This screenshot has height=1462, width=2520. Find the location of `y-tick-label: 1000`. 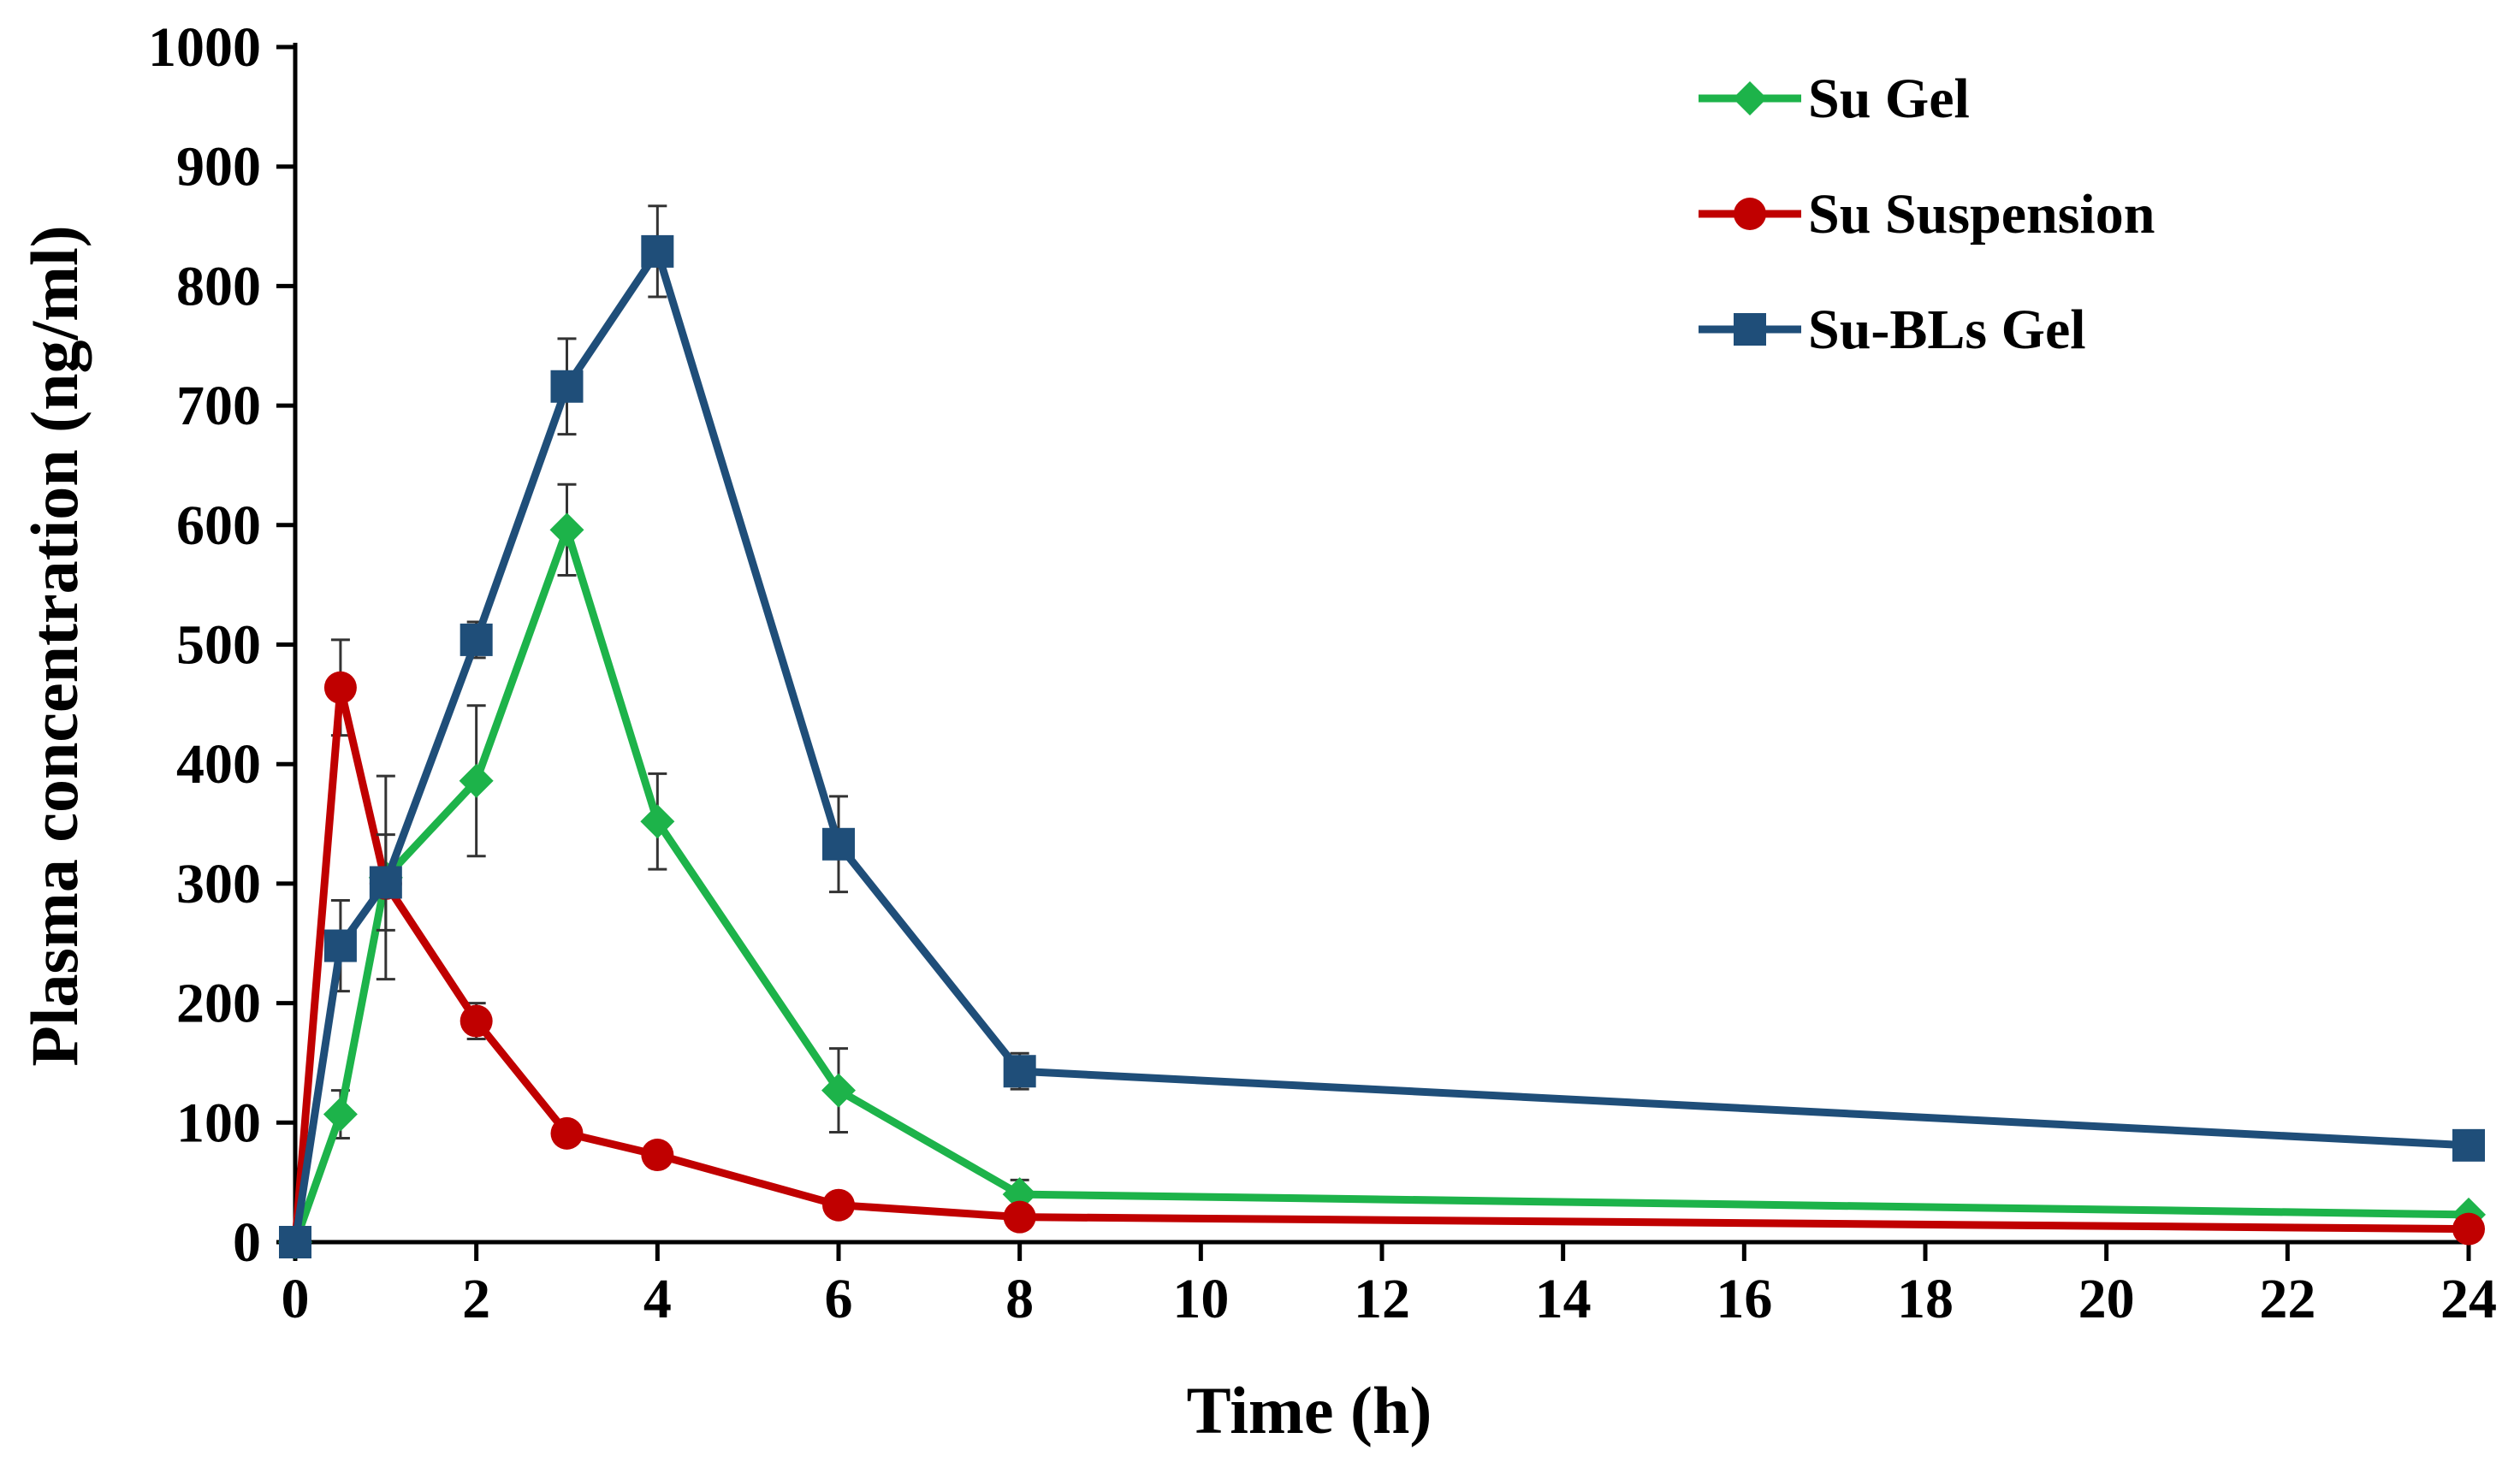

y-tick-label: 1000 is located at coordinates (204, 47).